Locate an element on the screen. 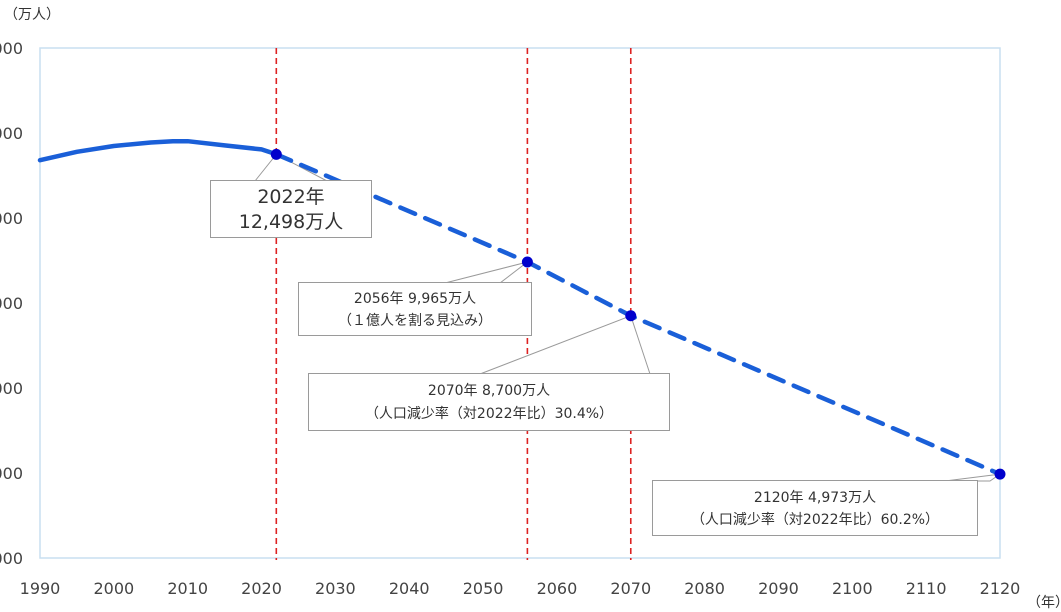 This screenshot has width=1061, height=612. x-tick-label-2070: 2070 is located at coordinates (630, 588).